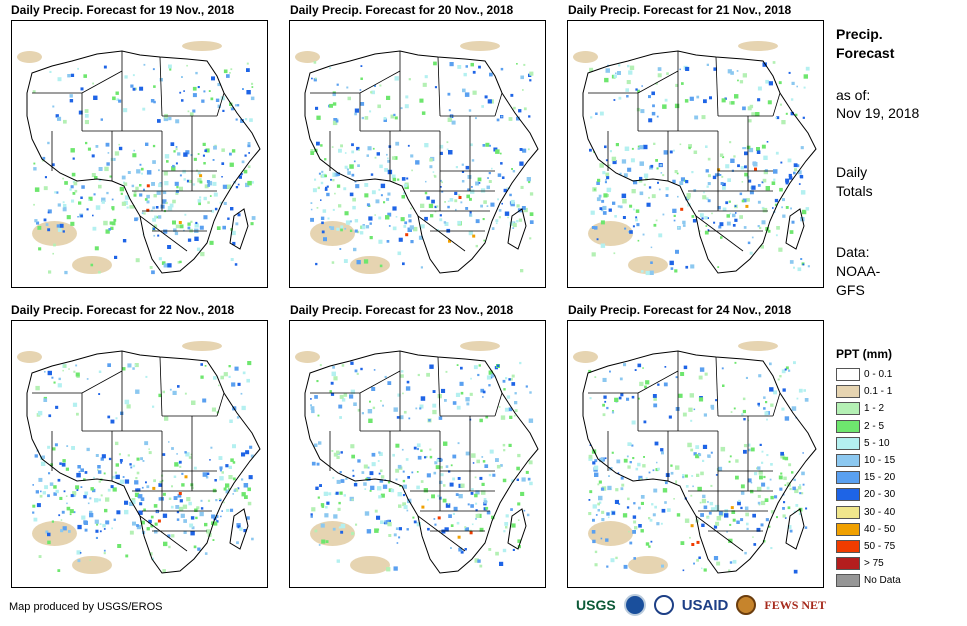  I want to click on coastline, so click(421, 162).